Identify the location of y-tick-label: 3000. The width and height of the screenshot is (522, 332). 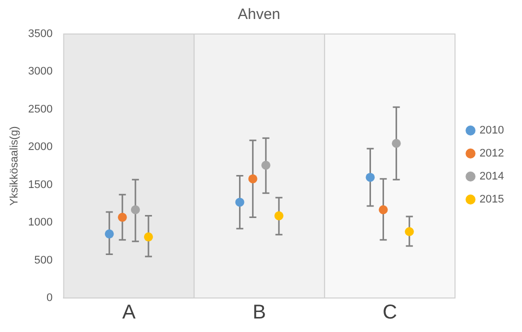
(40, 72).